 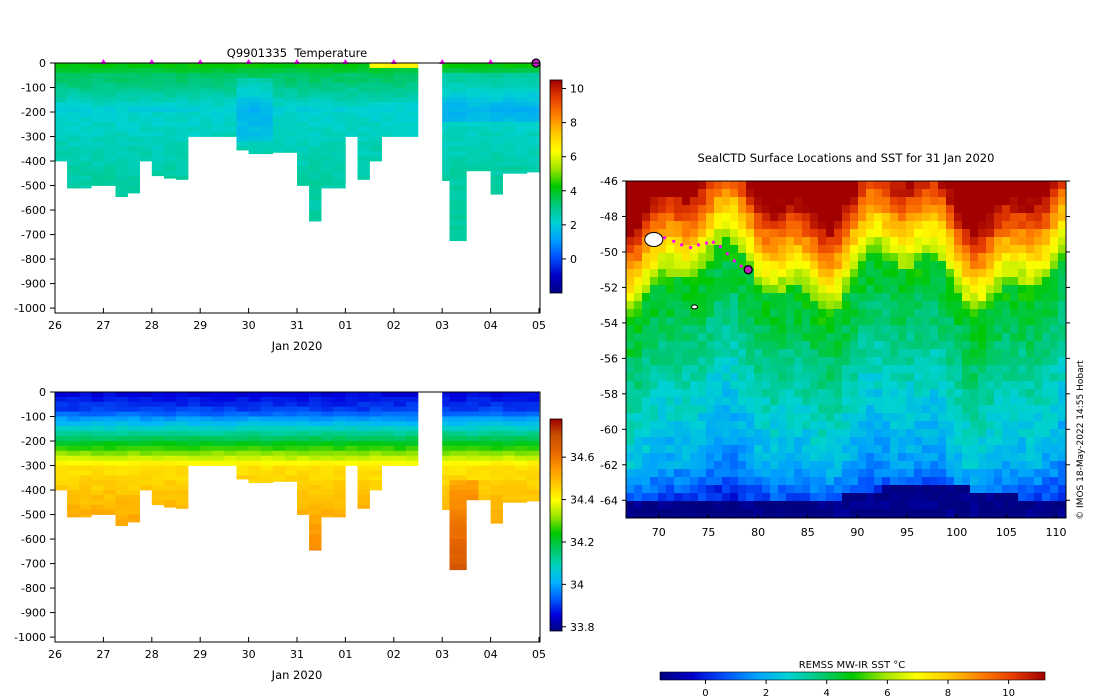 What do you see at coordinates (1008, 693) in the screenshot?
I see `sst-colorbar-tick-label: 10` at bounding box center [1008, 693].